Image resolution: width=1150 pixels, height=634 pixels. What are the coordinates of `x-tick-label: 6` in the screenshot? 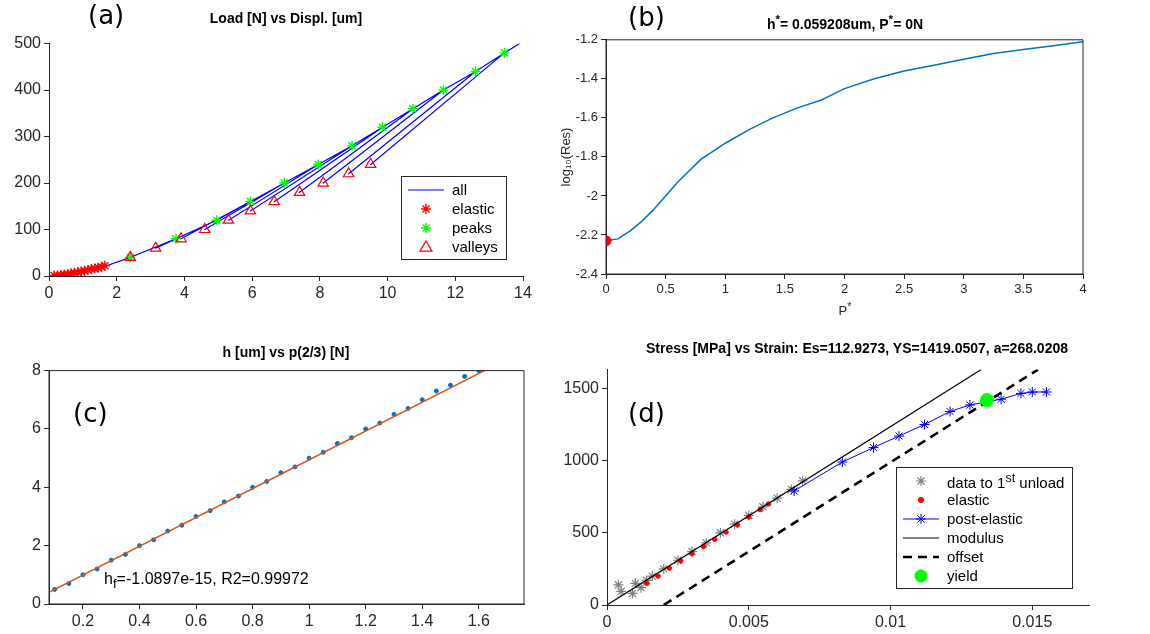 It's located at (252, 293).